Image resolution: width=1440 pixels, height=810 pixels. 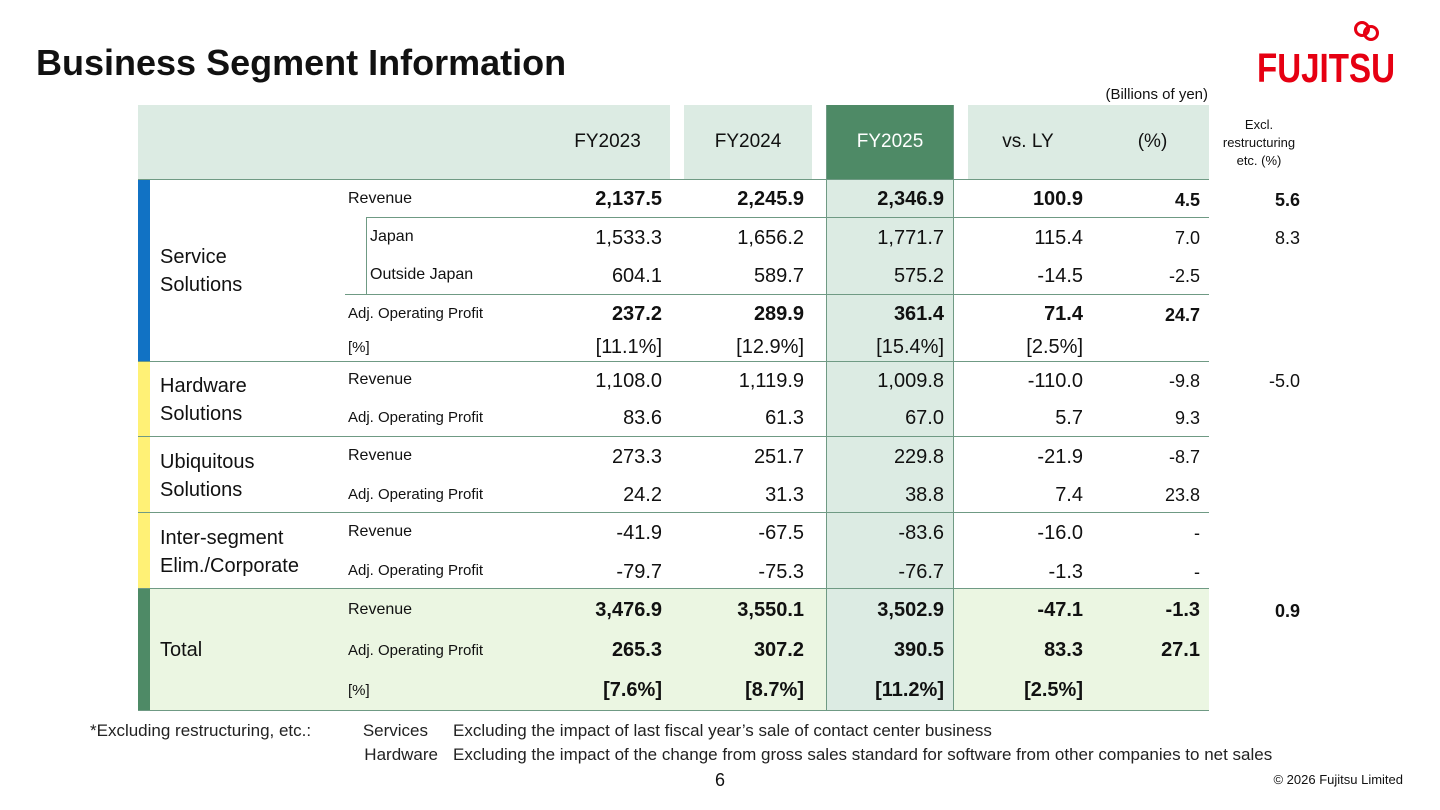 What do you see at coordinates (201, 730) in the screenshot?
I see `footnote-intro: *Excluding restructuring, etc.:` at bounding box center [201, 730].